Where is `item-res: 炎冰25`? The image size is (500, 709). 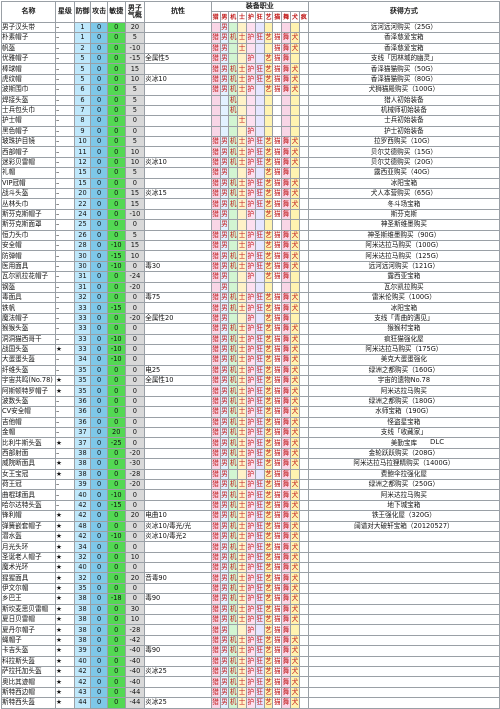 item-res: 炎冰25 is located at coordinates (178, 703).